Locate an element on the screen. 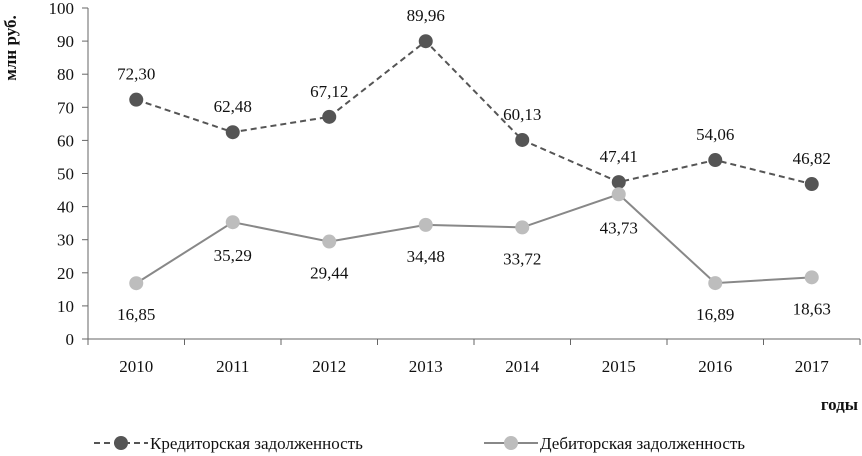  data-label-debtor: 16,85 is located at coordinates (136, 314).